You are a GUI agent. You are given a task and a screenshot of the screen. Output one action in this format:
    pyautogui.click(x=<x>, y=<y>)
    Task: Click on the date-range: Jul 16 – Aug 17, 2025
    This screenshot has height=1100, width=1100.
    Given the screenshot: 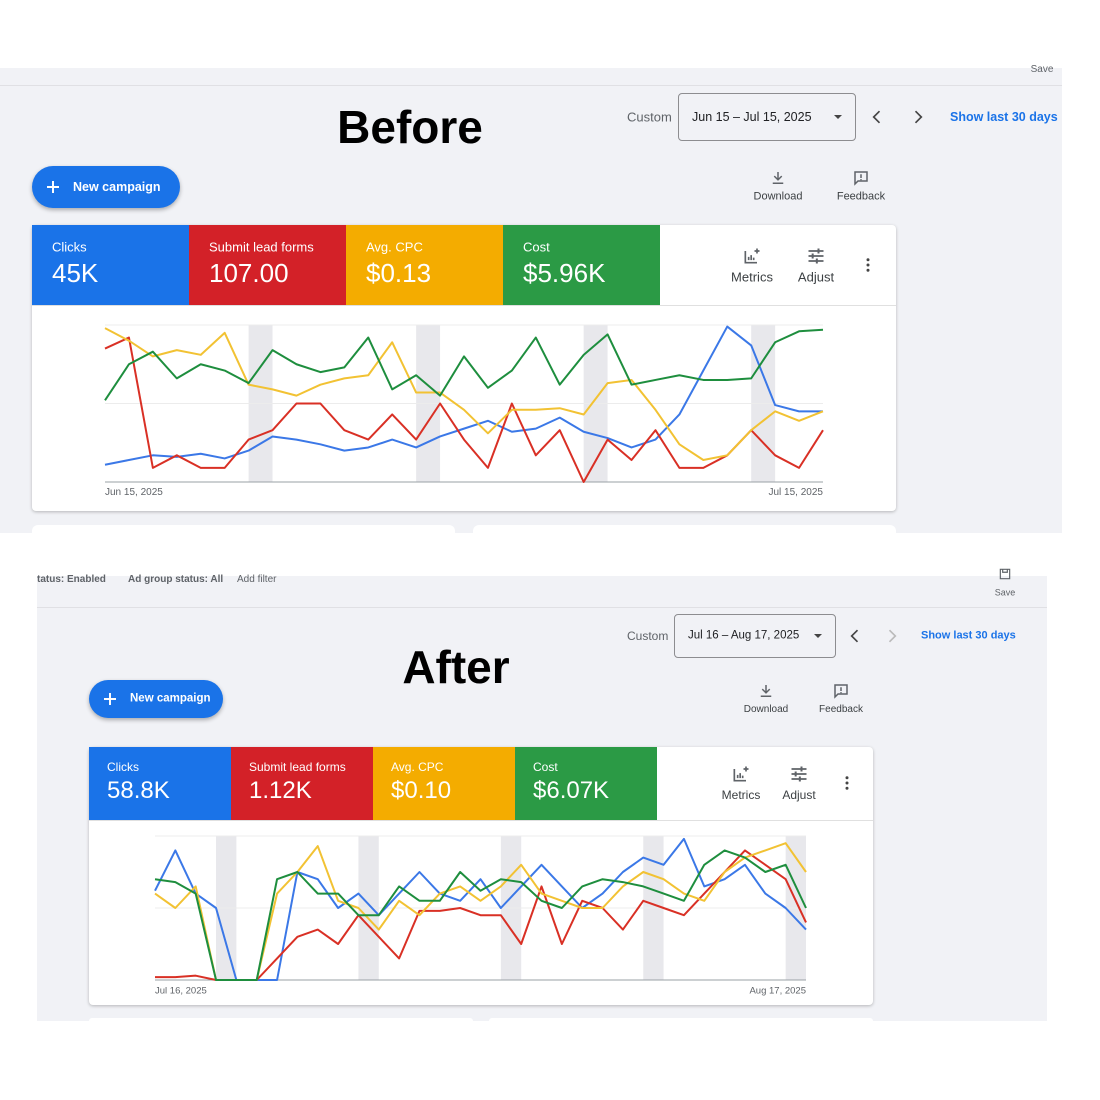 What is the action you would take?
    pyautogui.click(x=744, y=635)
    